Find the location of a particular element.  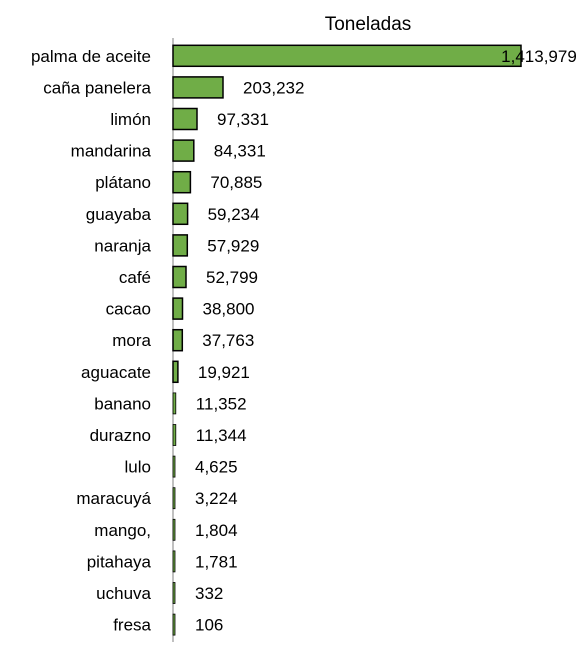

category-label-1: caña panelera is located at coordinates (97, 87).